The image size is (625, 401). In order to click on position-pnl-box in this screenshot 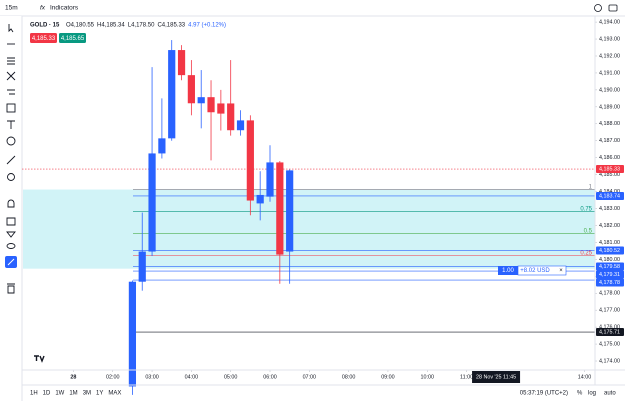, I will do `click(542, 270)`.